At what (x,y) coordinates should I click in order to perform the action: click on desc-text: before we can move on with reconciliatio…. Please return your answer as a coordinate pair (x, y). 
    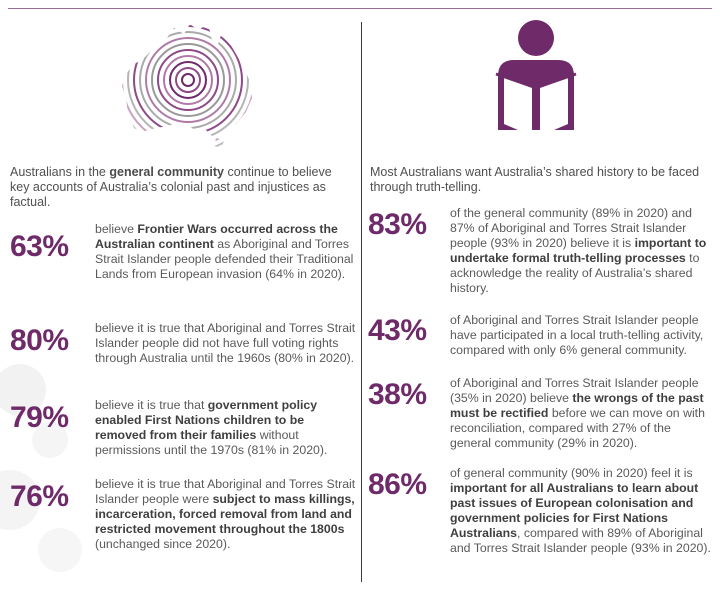
    Looking at the image, I should click on (577, 428).